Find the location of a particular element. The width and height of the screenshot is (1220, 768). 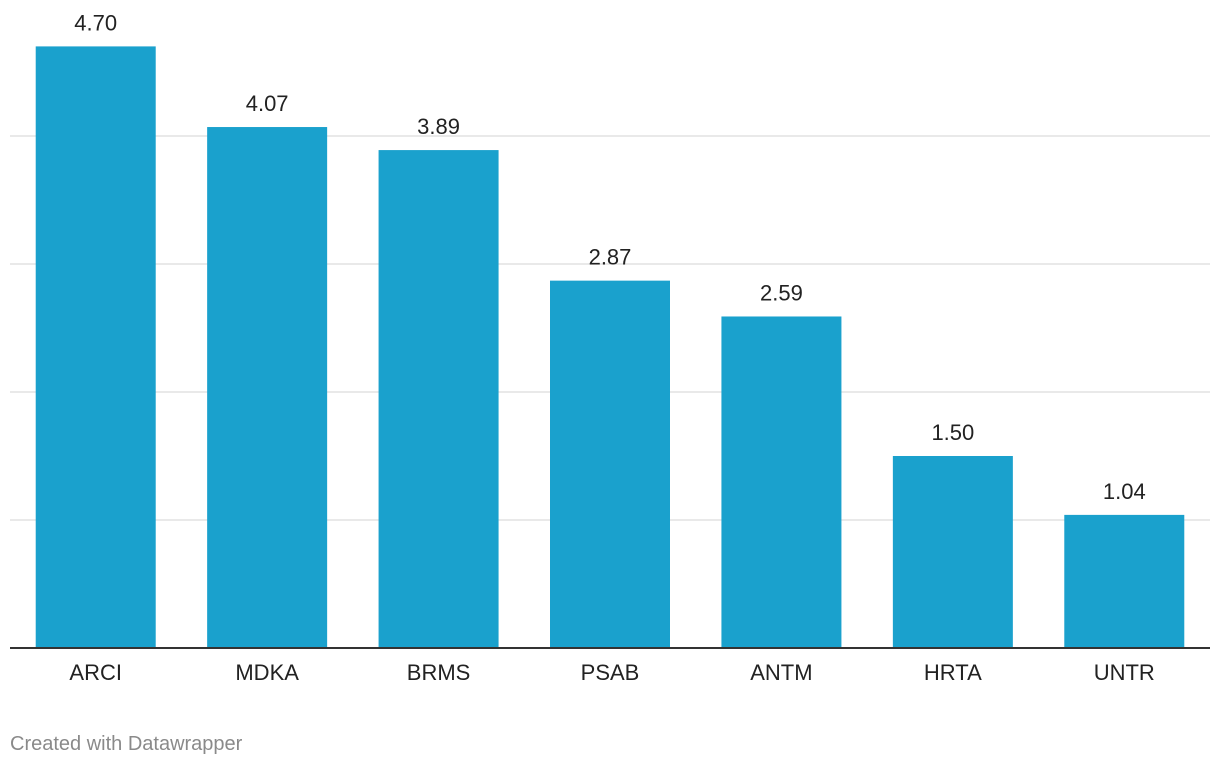

category-labels: ARCI MDKA BRMS PSAB ANTM HRTA UNTR is located at coordinates (611, 672).